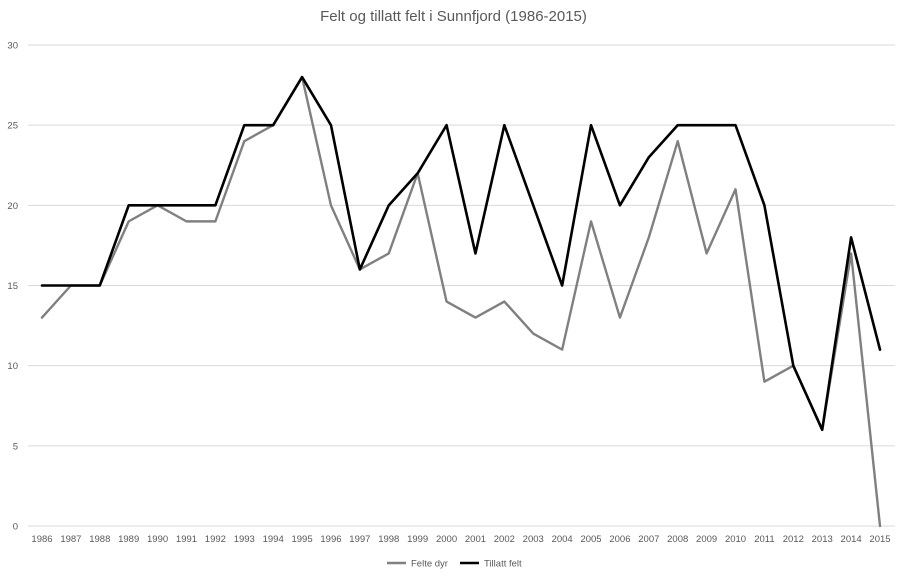  Describe the element at coordinates (851, 539) in the screenshot. I see `x-tick-label: 2014` at that location.